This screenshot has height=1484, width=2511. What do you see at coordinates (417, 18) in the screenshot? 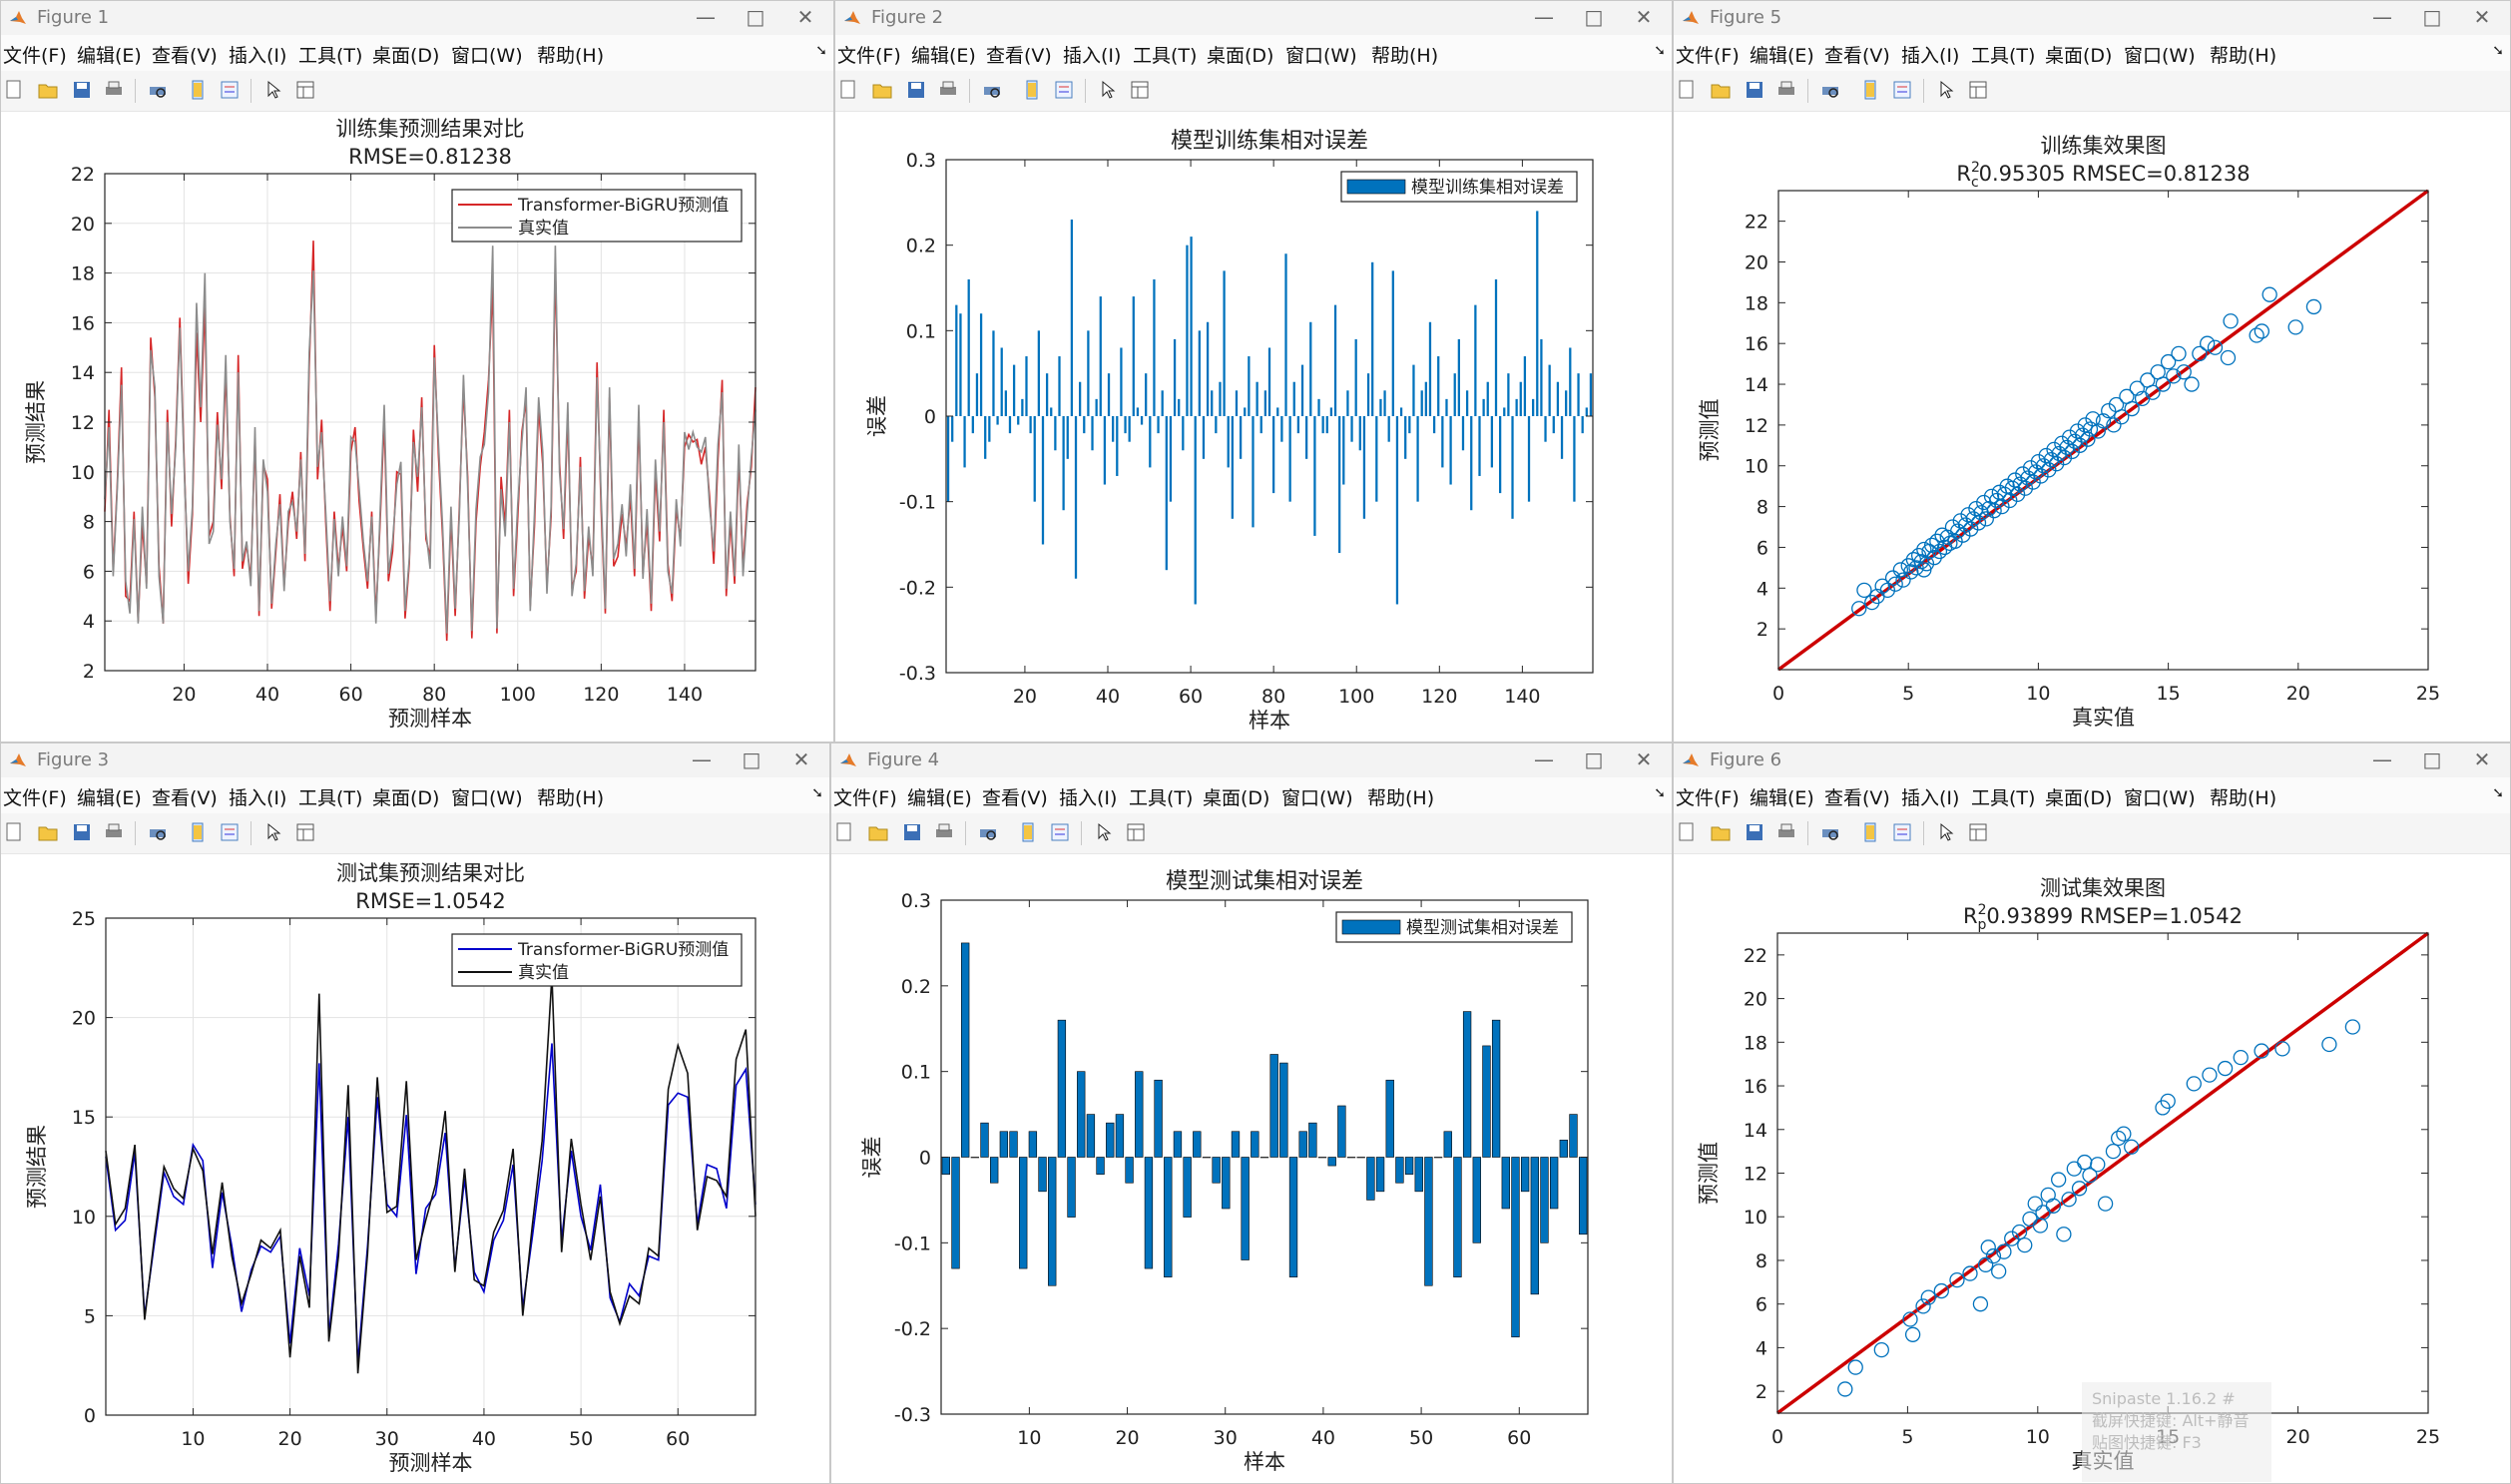
I see `title-bar: Figure 1 — □ ✕` at bounding box center [417, 18].